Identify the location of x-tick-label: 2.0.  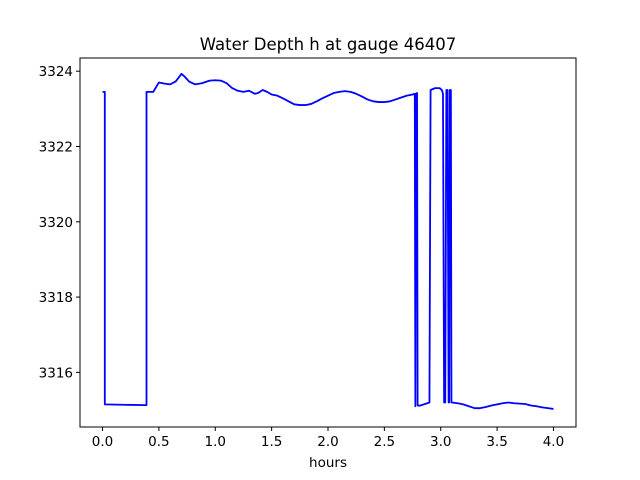
(327, 442).